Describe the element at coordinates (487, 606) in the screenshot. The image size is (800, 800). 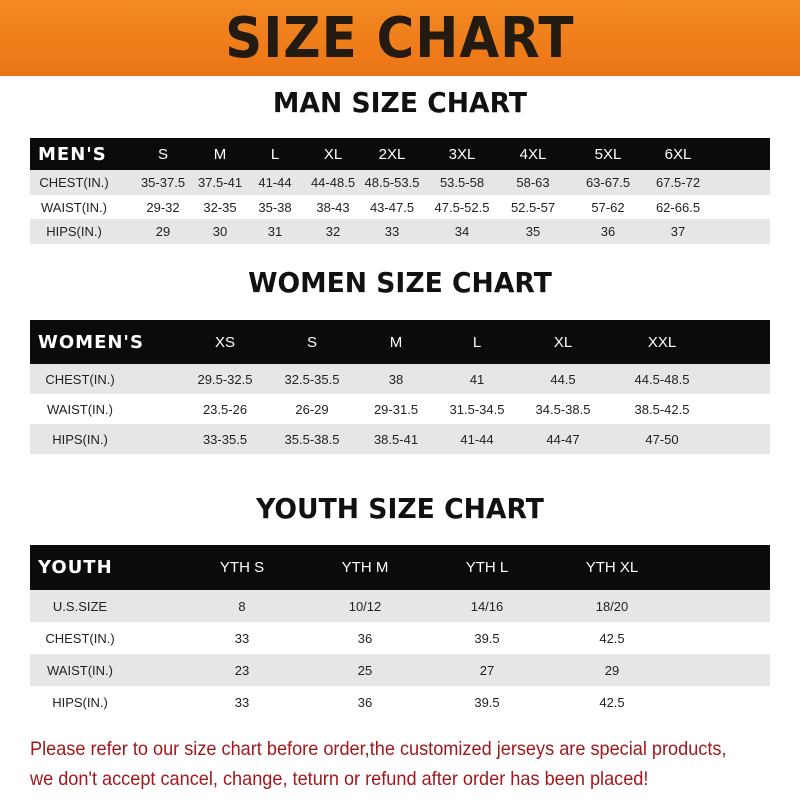
I see `table-cell: 14/16` at that location.